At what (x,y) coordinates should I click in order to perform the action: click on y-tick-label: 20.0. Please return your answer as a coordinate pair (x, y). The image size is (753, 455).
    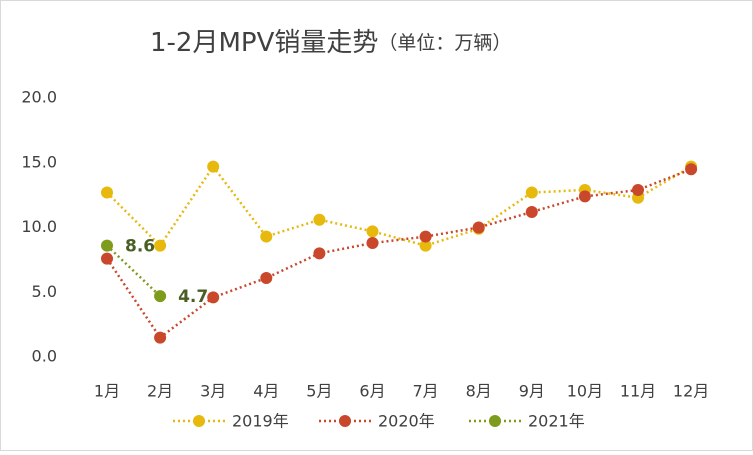
    Looking at the image, I should click on (39, 97).